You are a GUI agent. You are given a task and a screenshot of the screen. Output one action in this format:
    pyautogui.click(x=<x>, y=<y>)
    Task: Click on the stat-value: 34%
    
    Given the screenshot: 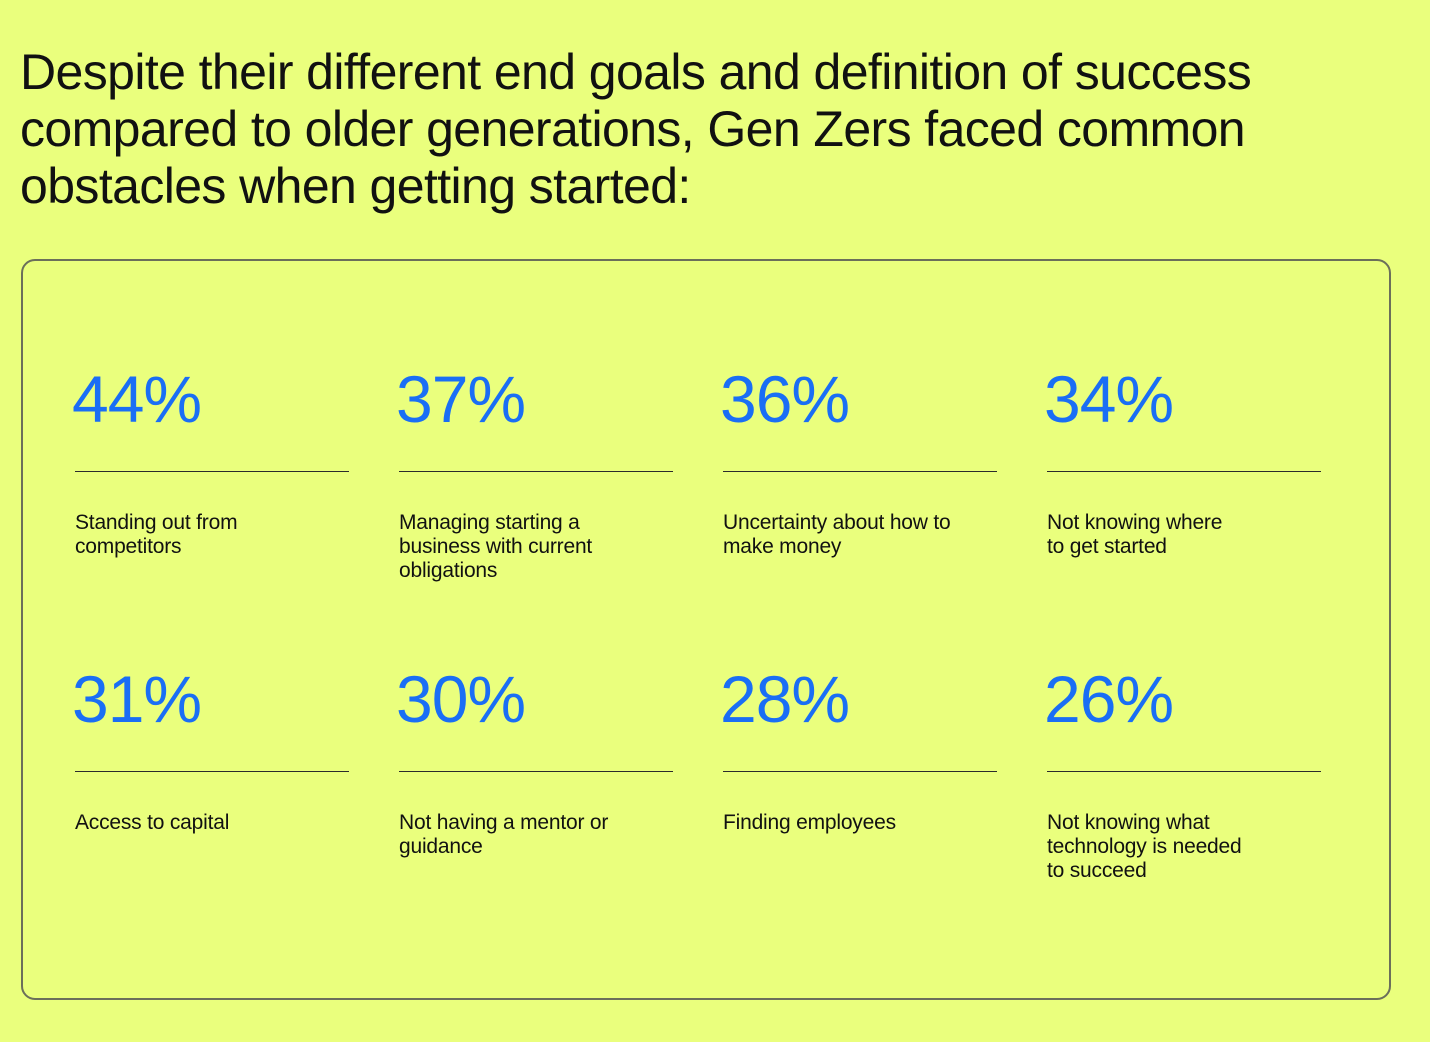 What is the action you would take?
    pyautogui.click(x=1109, y=399)
    